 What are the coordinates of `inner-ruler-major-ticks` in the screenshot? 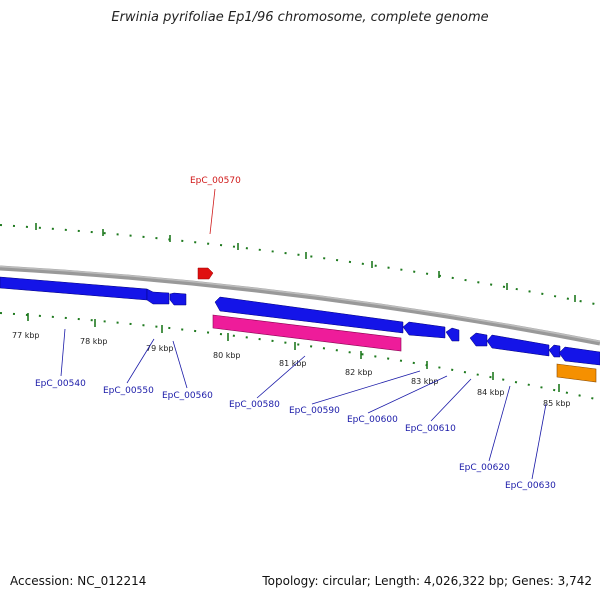 It's located at (293, 352).